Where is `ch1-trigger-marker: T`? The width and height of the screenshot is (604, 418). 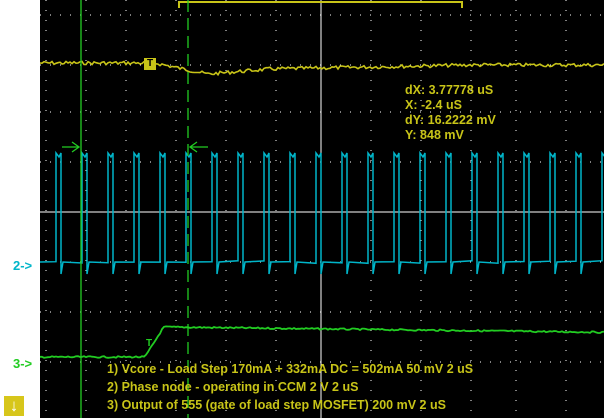 ch1-trigger-marker: T is located at coordinates (150, 64).